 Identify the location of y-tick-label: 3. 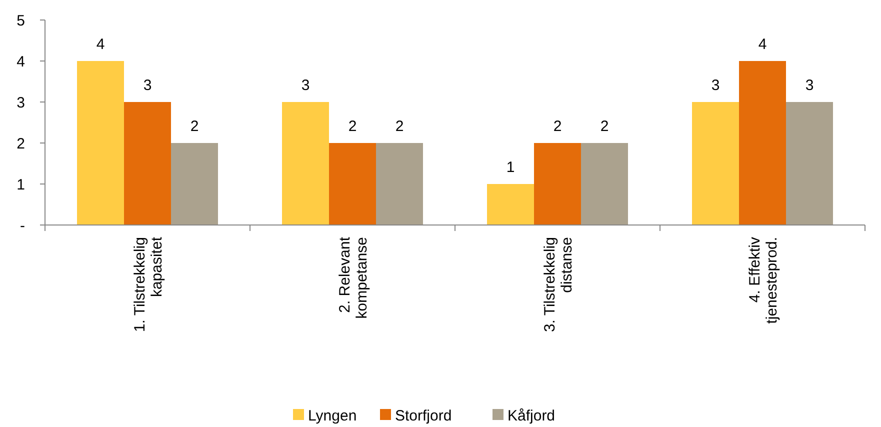
(20, 103).